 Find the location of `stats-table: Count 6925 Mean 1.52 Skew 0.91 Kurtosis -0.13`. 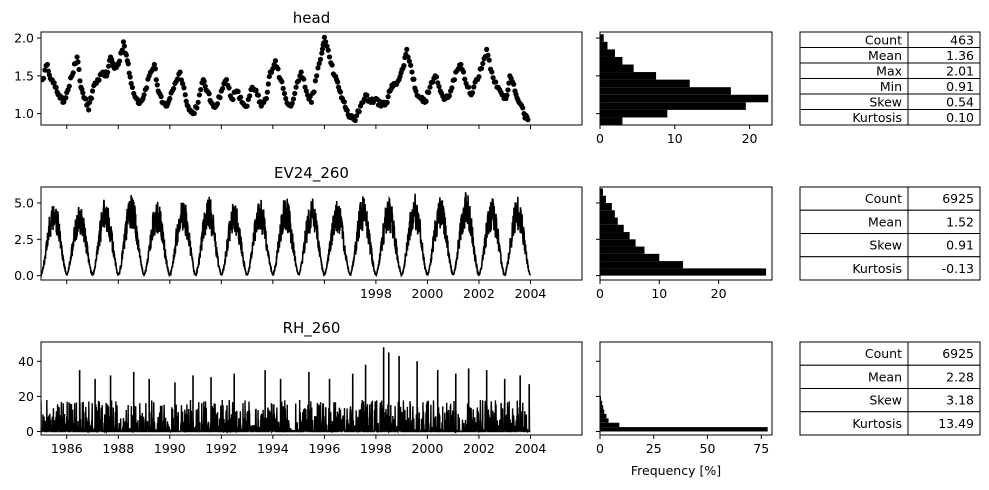

stats-table: Count 6925 Mean 1.52 Skew 0.91 Kurtosis -0.13 is located at coordinates (890, 233).